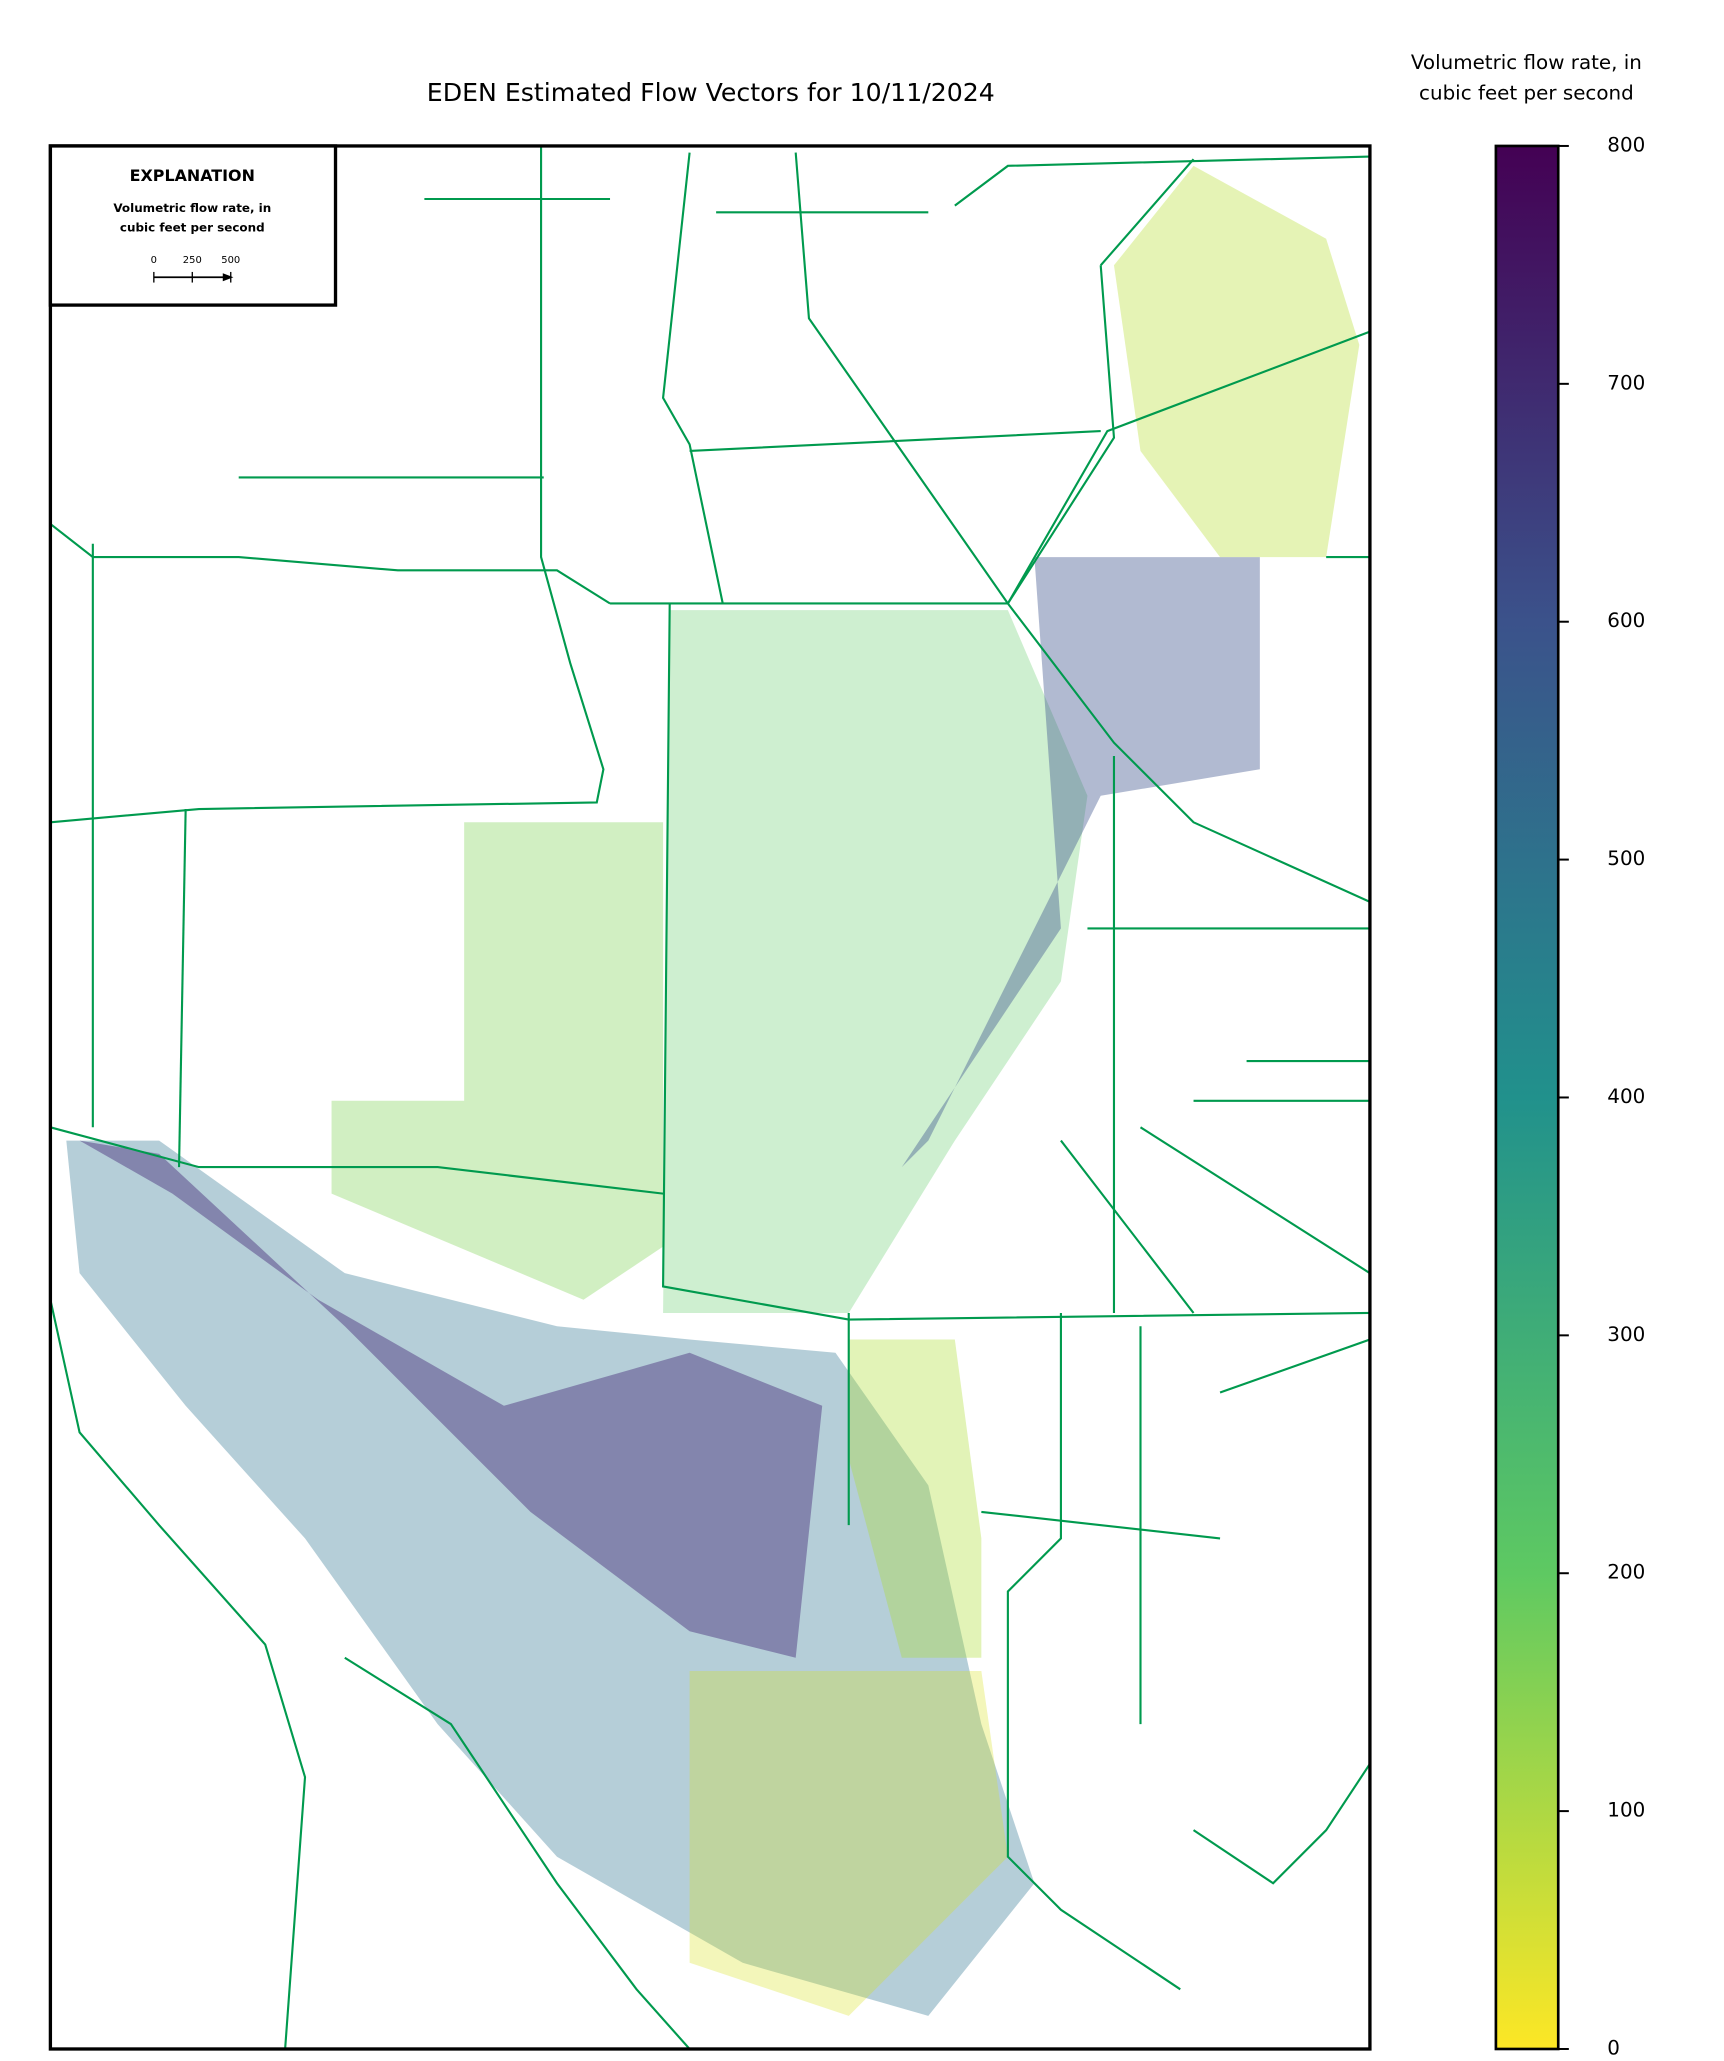 The image size is (1724, 2061). What do you see at coordinates (192, 175) in the screenshot?
I see `explanation-heading: EXPLANATION` at bounding box center [192, 175].